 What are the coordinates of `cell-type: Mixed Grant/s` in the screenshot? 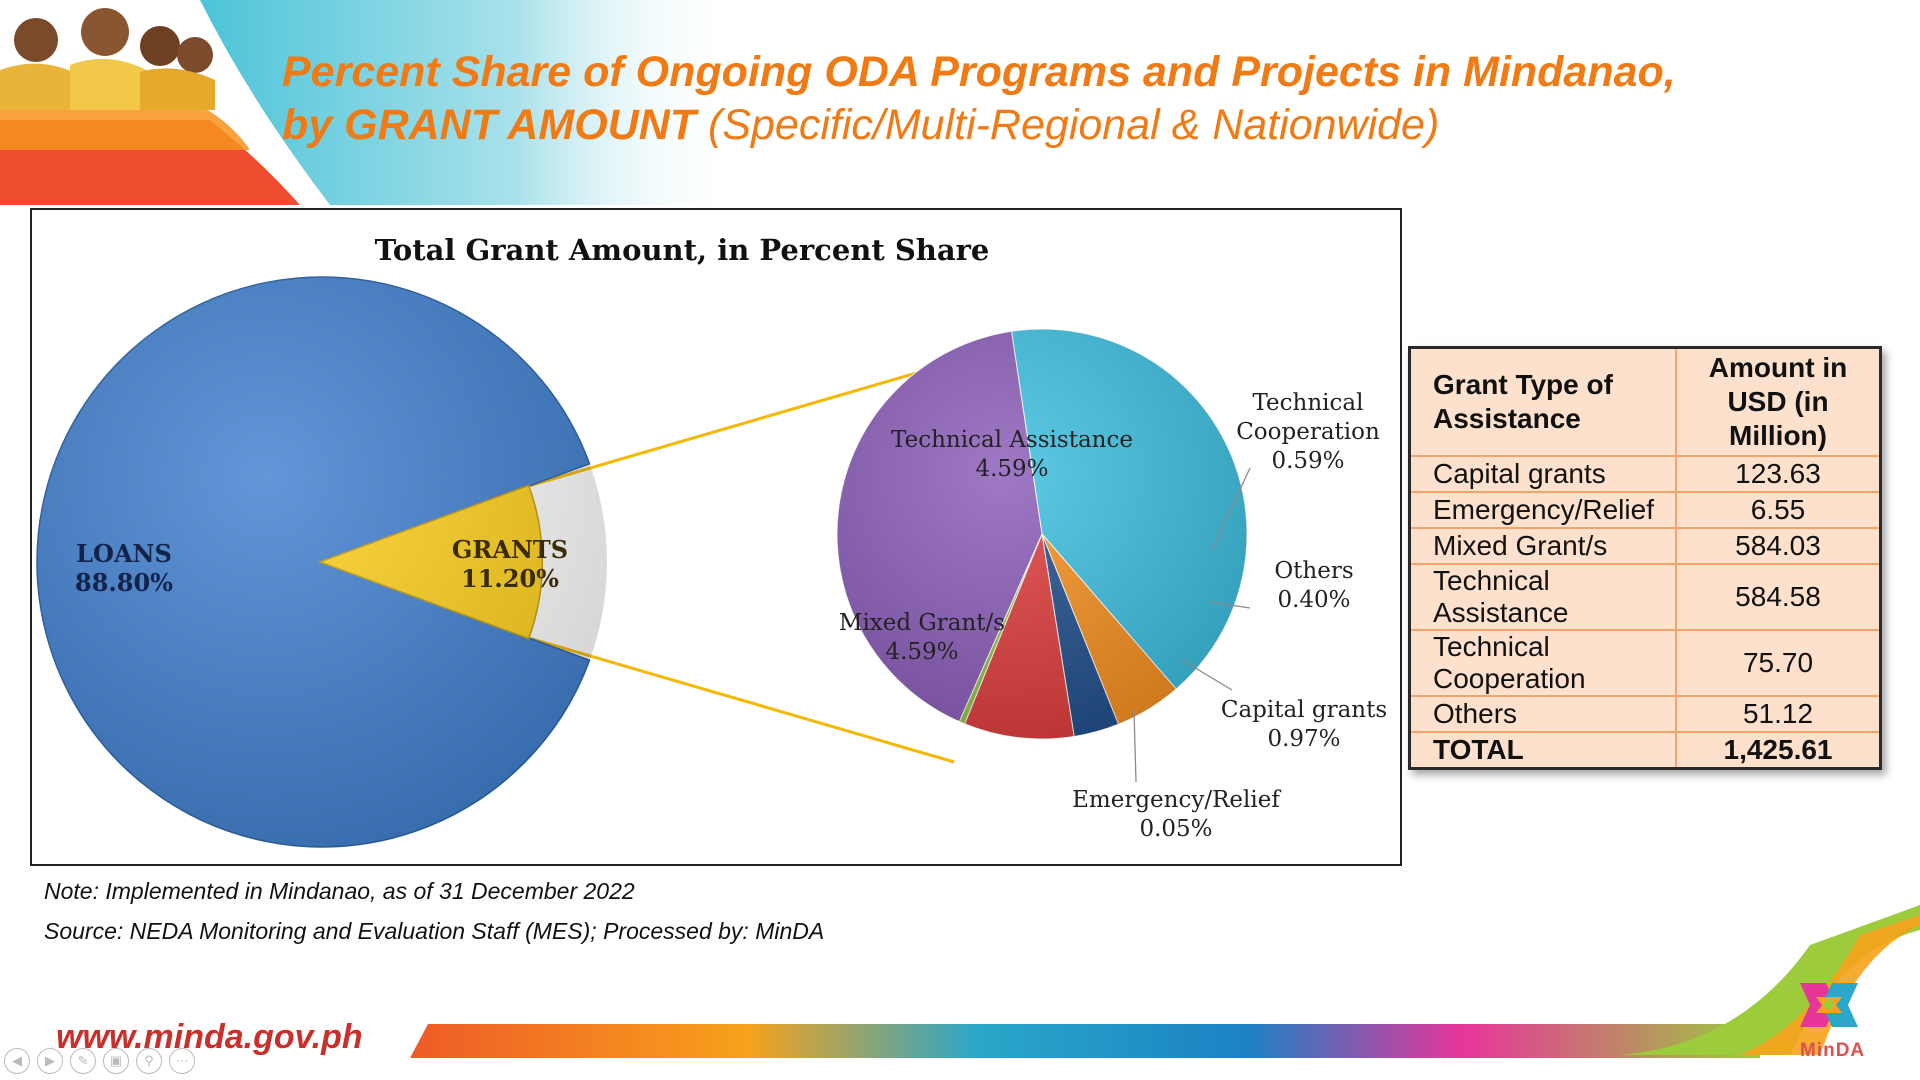 It's located at (1542, 546).